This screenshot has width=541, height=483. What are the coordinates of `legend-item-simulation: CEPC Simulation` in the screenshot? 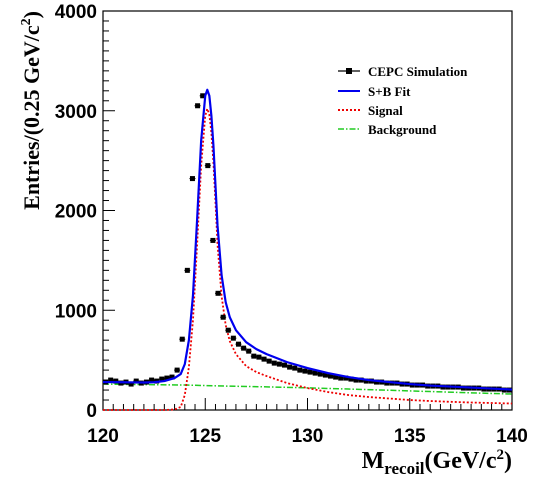 It's located at (403, 71).